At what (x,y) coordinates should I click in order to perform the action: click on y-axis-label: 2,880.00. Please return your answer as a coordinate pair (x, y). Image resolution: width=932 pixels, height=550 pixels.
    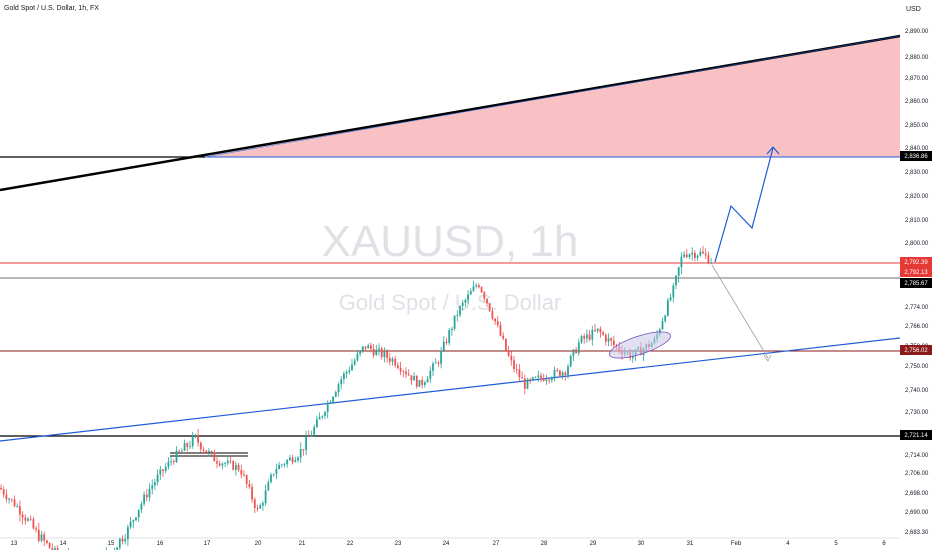
    Looking at the image, I should click on (917, 58).